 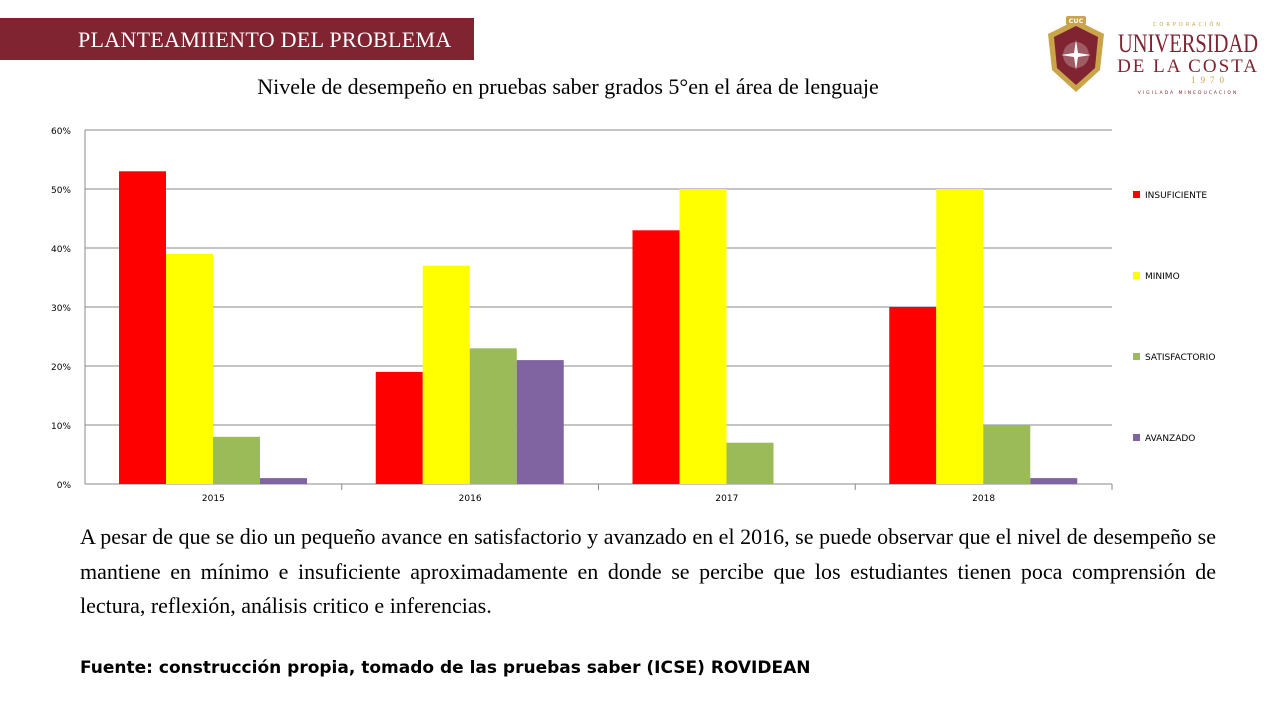 What do you see at coordinates (1054, 481) in the screenshot?
I see `bar-avanzado-2018` at bounding box center [1054, 481].